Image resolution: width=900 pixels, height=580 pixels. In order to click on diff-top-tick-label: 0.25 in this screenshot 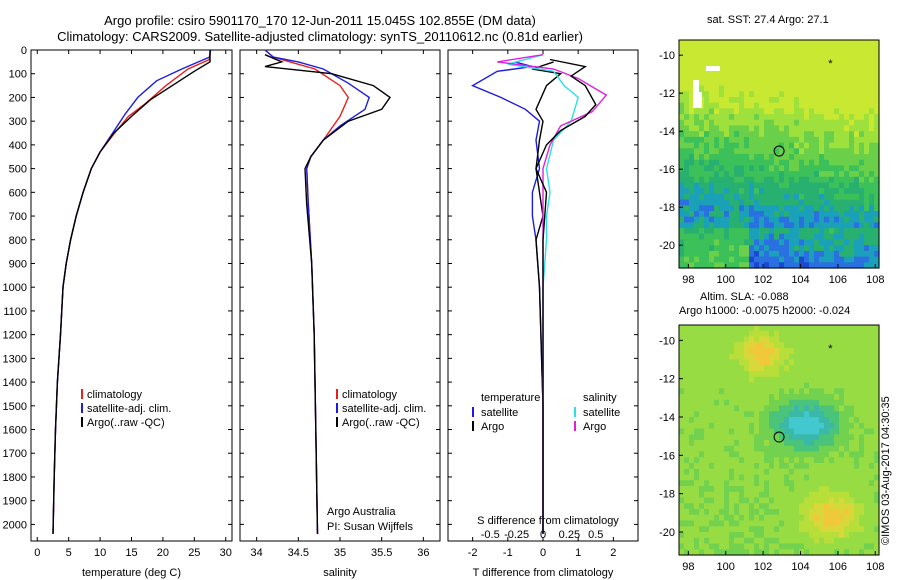, I will do `click(569, 535)`.